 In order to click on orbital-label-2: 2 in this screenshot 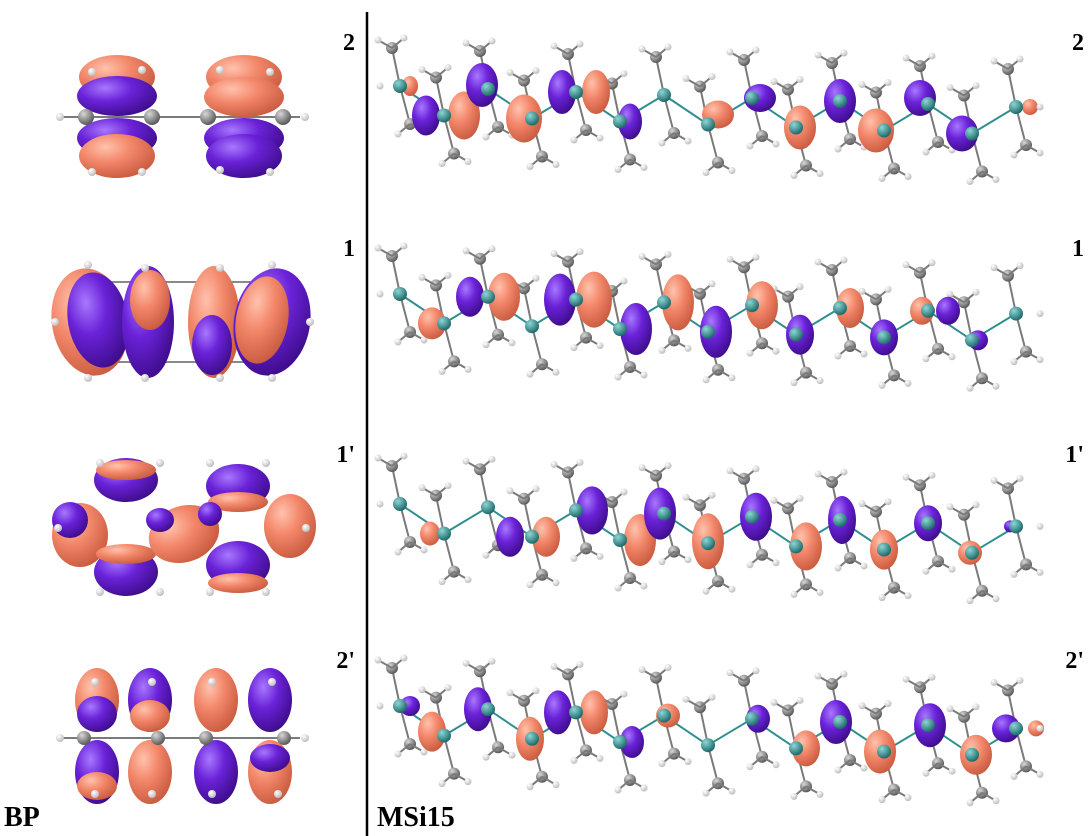, I will do `click(349, 43)`.